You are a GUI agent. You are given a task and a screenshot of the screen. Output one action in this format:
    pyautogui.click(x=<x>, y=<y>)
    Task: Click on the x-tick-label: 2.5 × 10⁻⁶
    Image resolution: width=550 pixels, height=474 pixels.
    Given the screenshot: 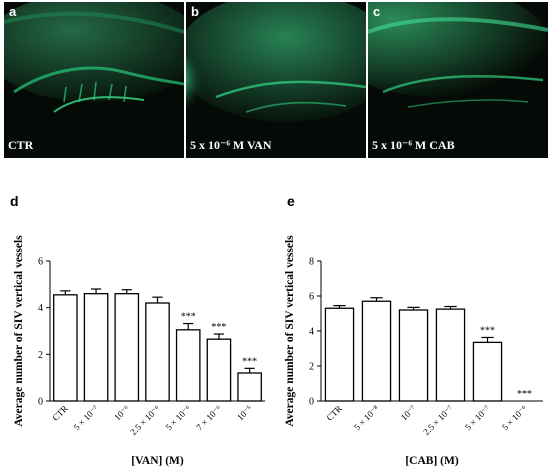 What is the action you would take?
    pyautogui.click(x=145, y=420)
    